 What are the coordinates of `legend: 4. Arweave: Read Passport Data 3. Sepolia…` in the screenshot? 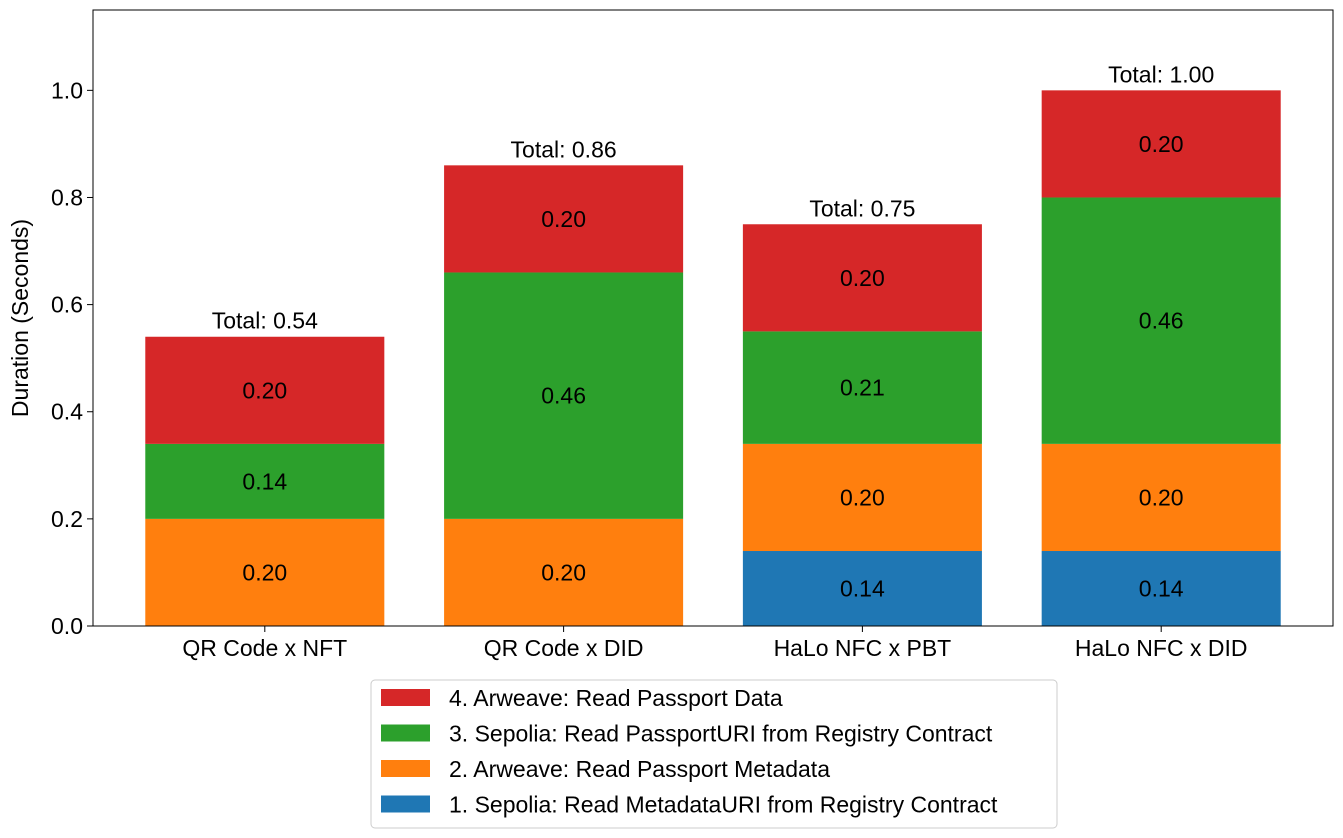 It's located at (714, 754).